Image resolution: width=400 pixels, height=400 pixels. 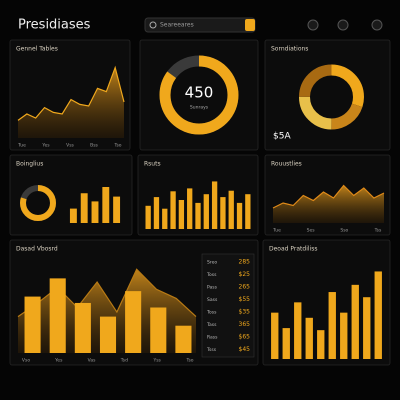 I want to click on x-tick-label: Ses, so click(x=311, y=231).